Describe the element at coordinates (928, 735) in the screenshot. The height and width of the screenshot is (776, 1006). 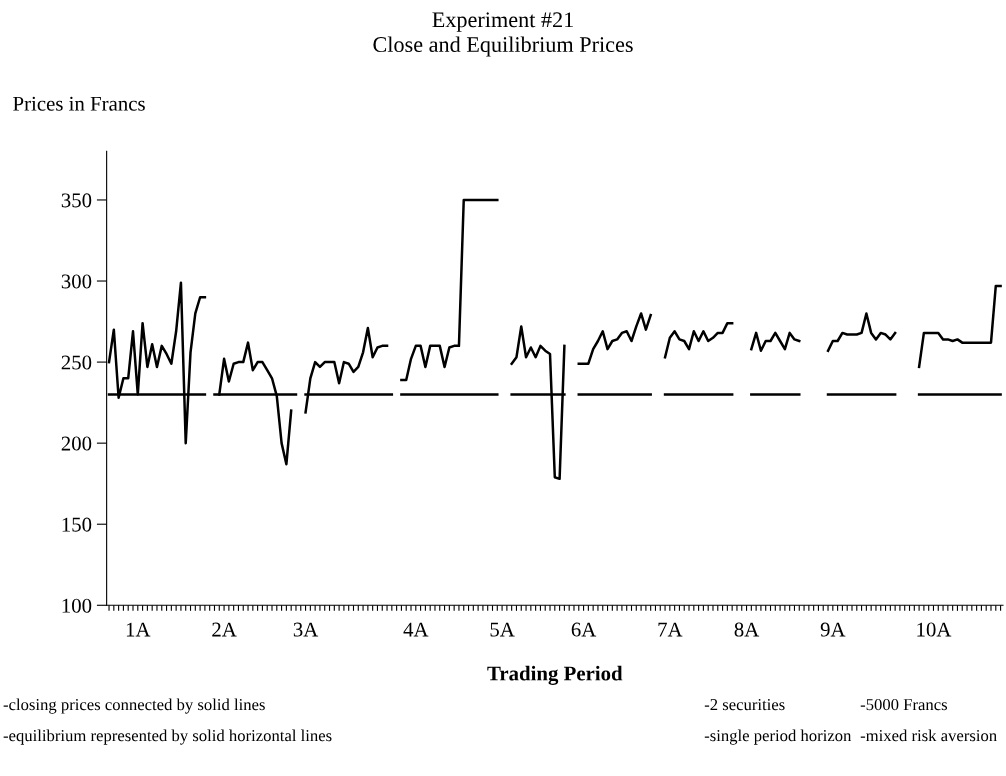
I see `text: -mixed risk aversion` at that location.